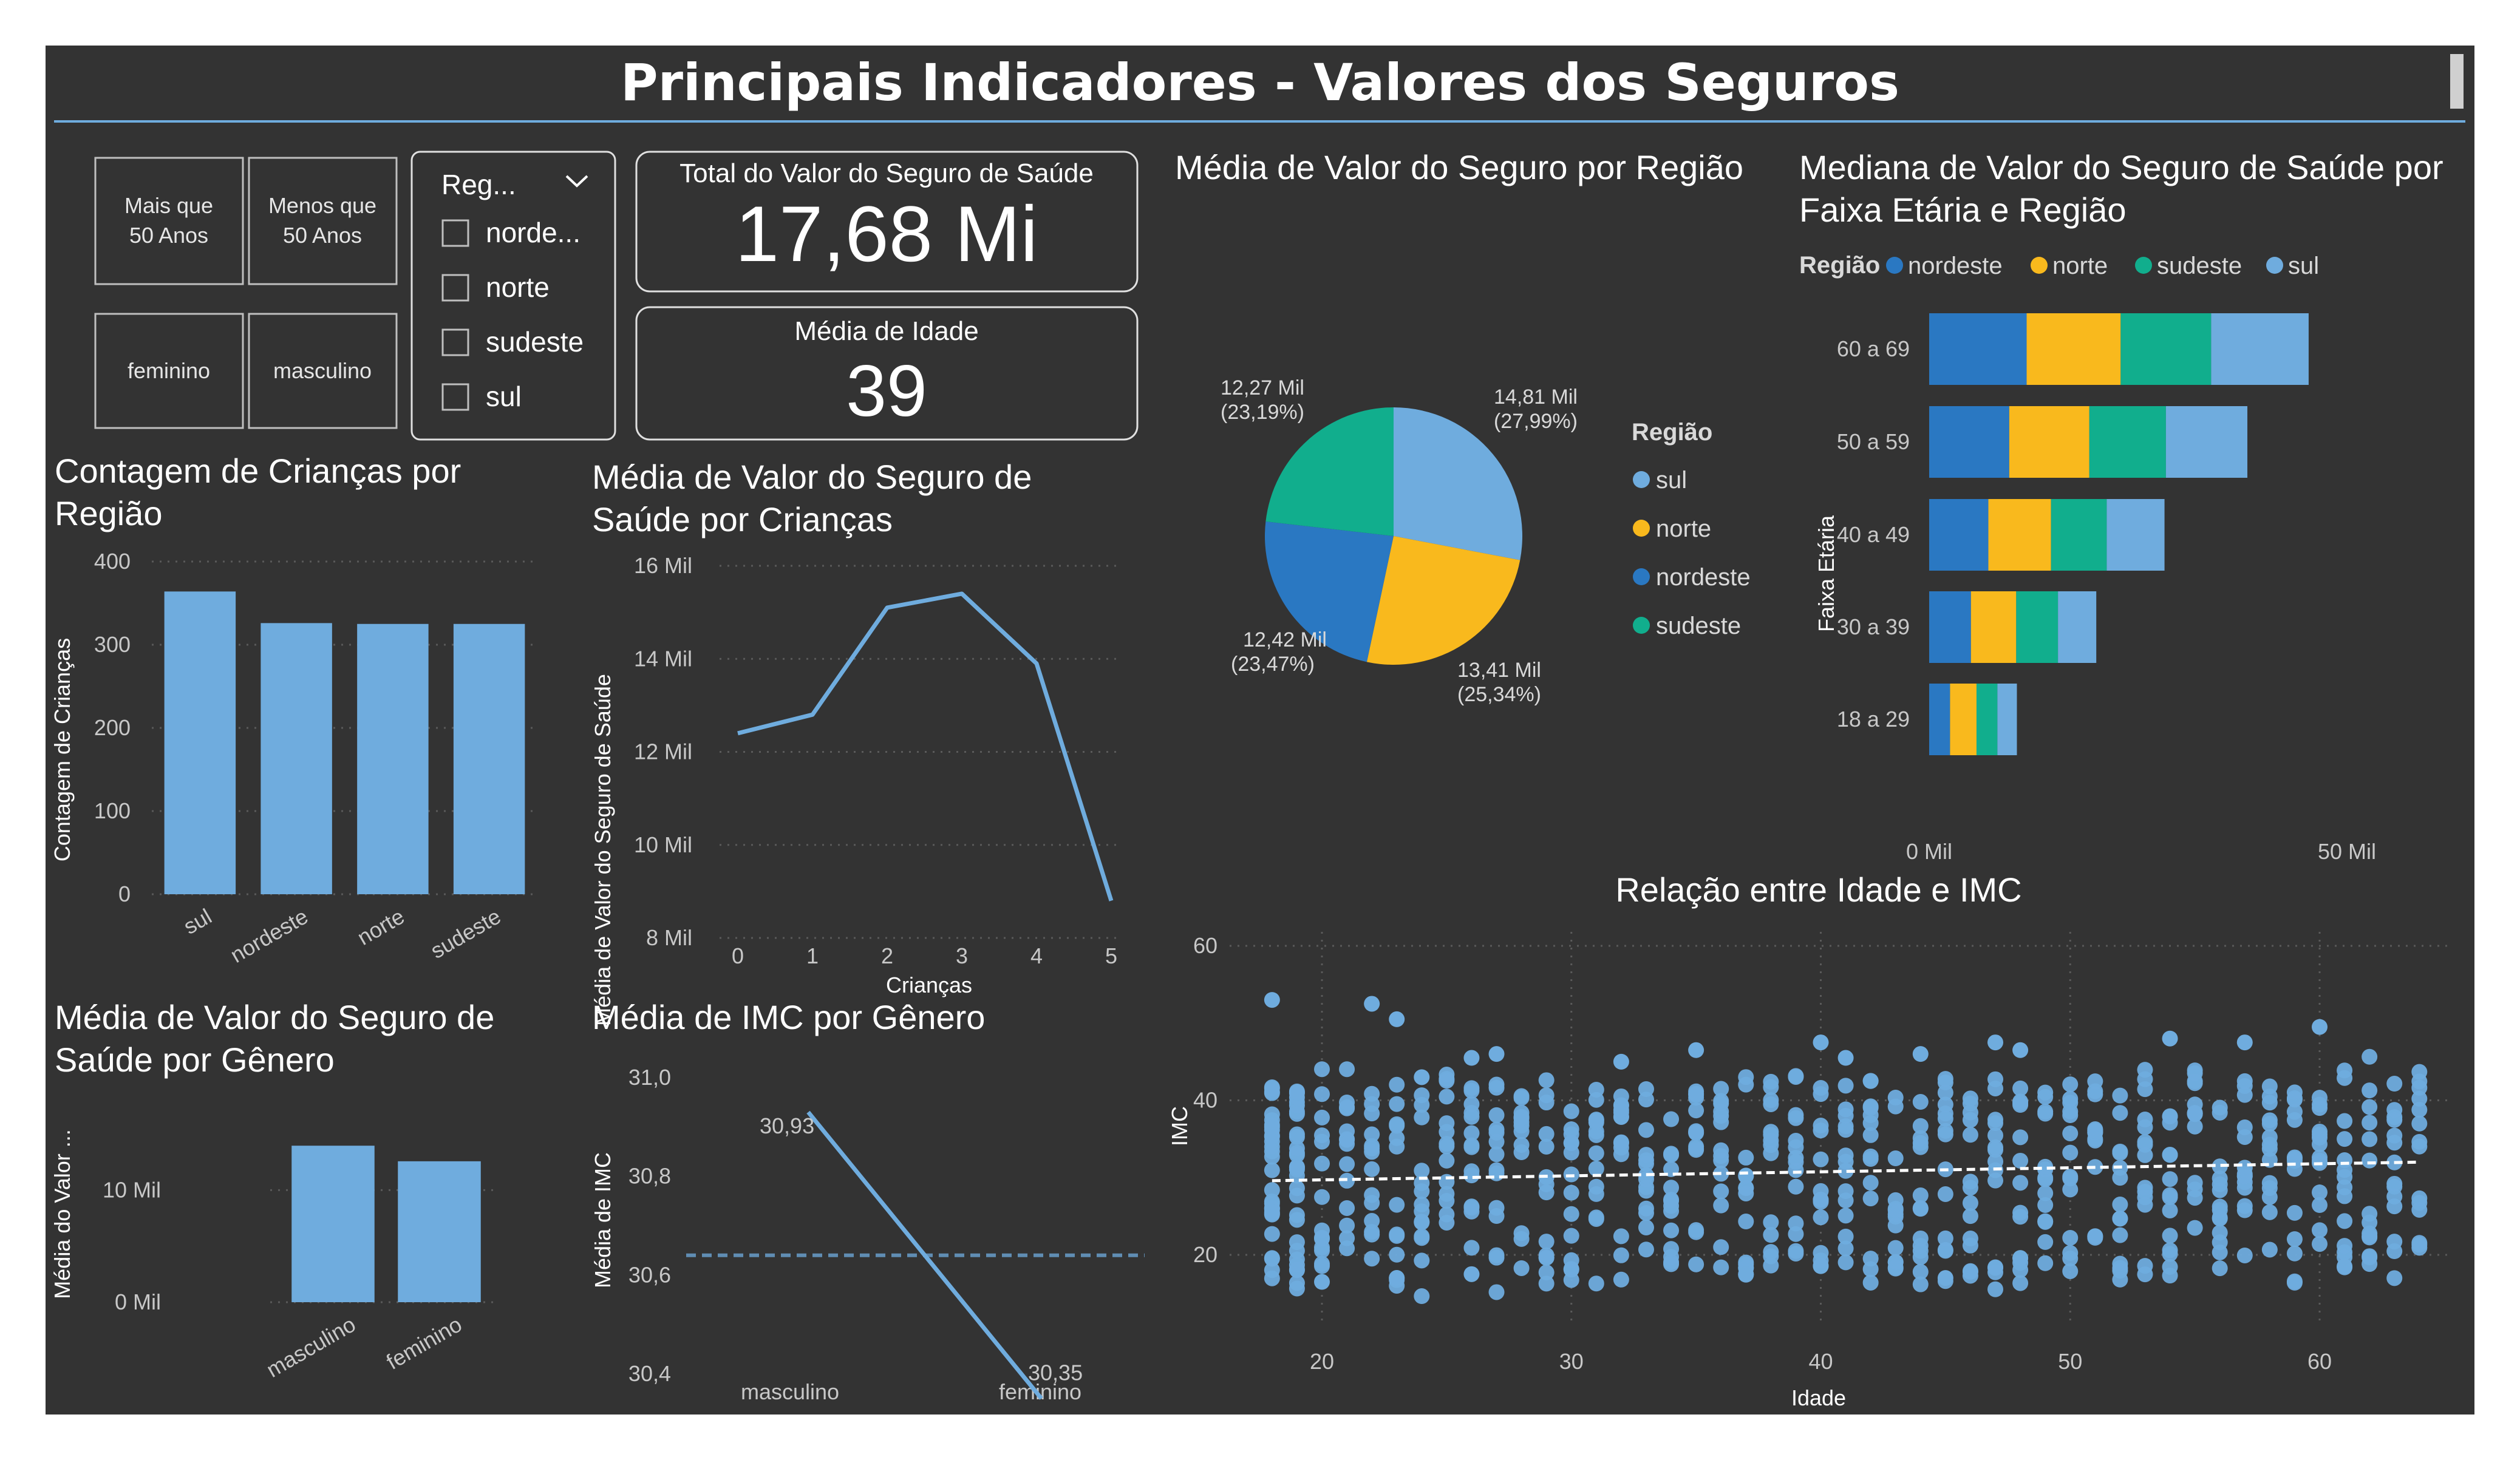 Image resolution: width=2520 pixels, height=1457 pixels. I want to click on card-title: Total do Valor do Seguro de Saúde, so click(886, 173).